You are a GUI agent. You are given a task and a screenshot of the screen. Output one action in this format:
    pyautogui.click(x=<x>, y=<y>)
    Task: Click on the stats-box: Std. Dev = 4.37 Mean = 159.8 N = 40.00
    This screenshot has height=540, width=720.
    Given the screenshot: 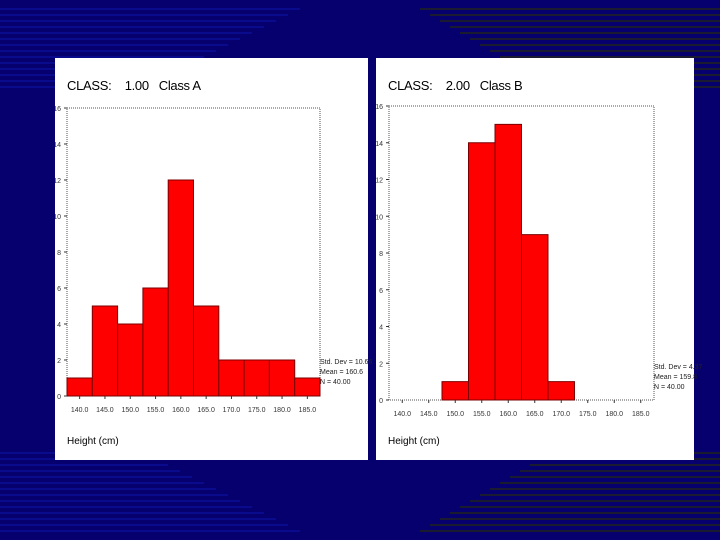 What is the action you would take?
    pyautogui.click(x=678, y=378)
    